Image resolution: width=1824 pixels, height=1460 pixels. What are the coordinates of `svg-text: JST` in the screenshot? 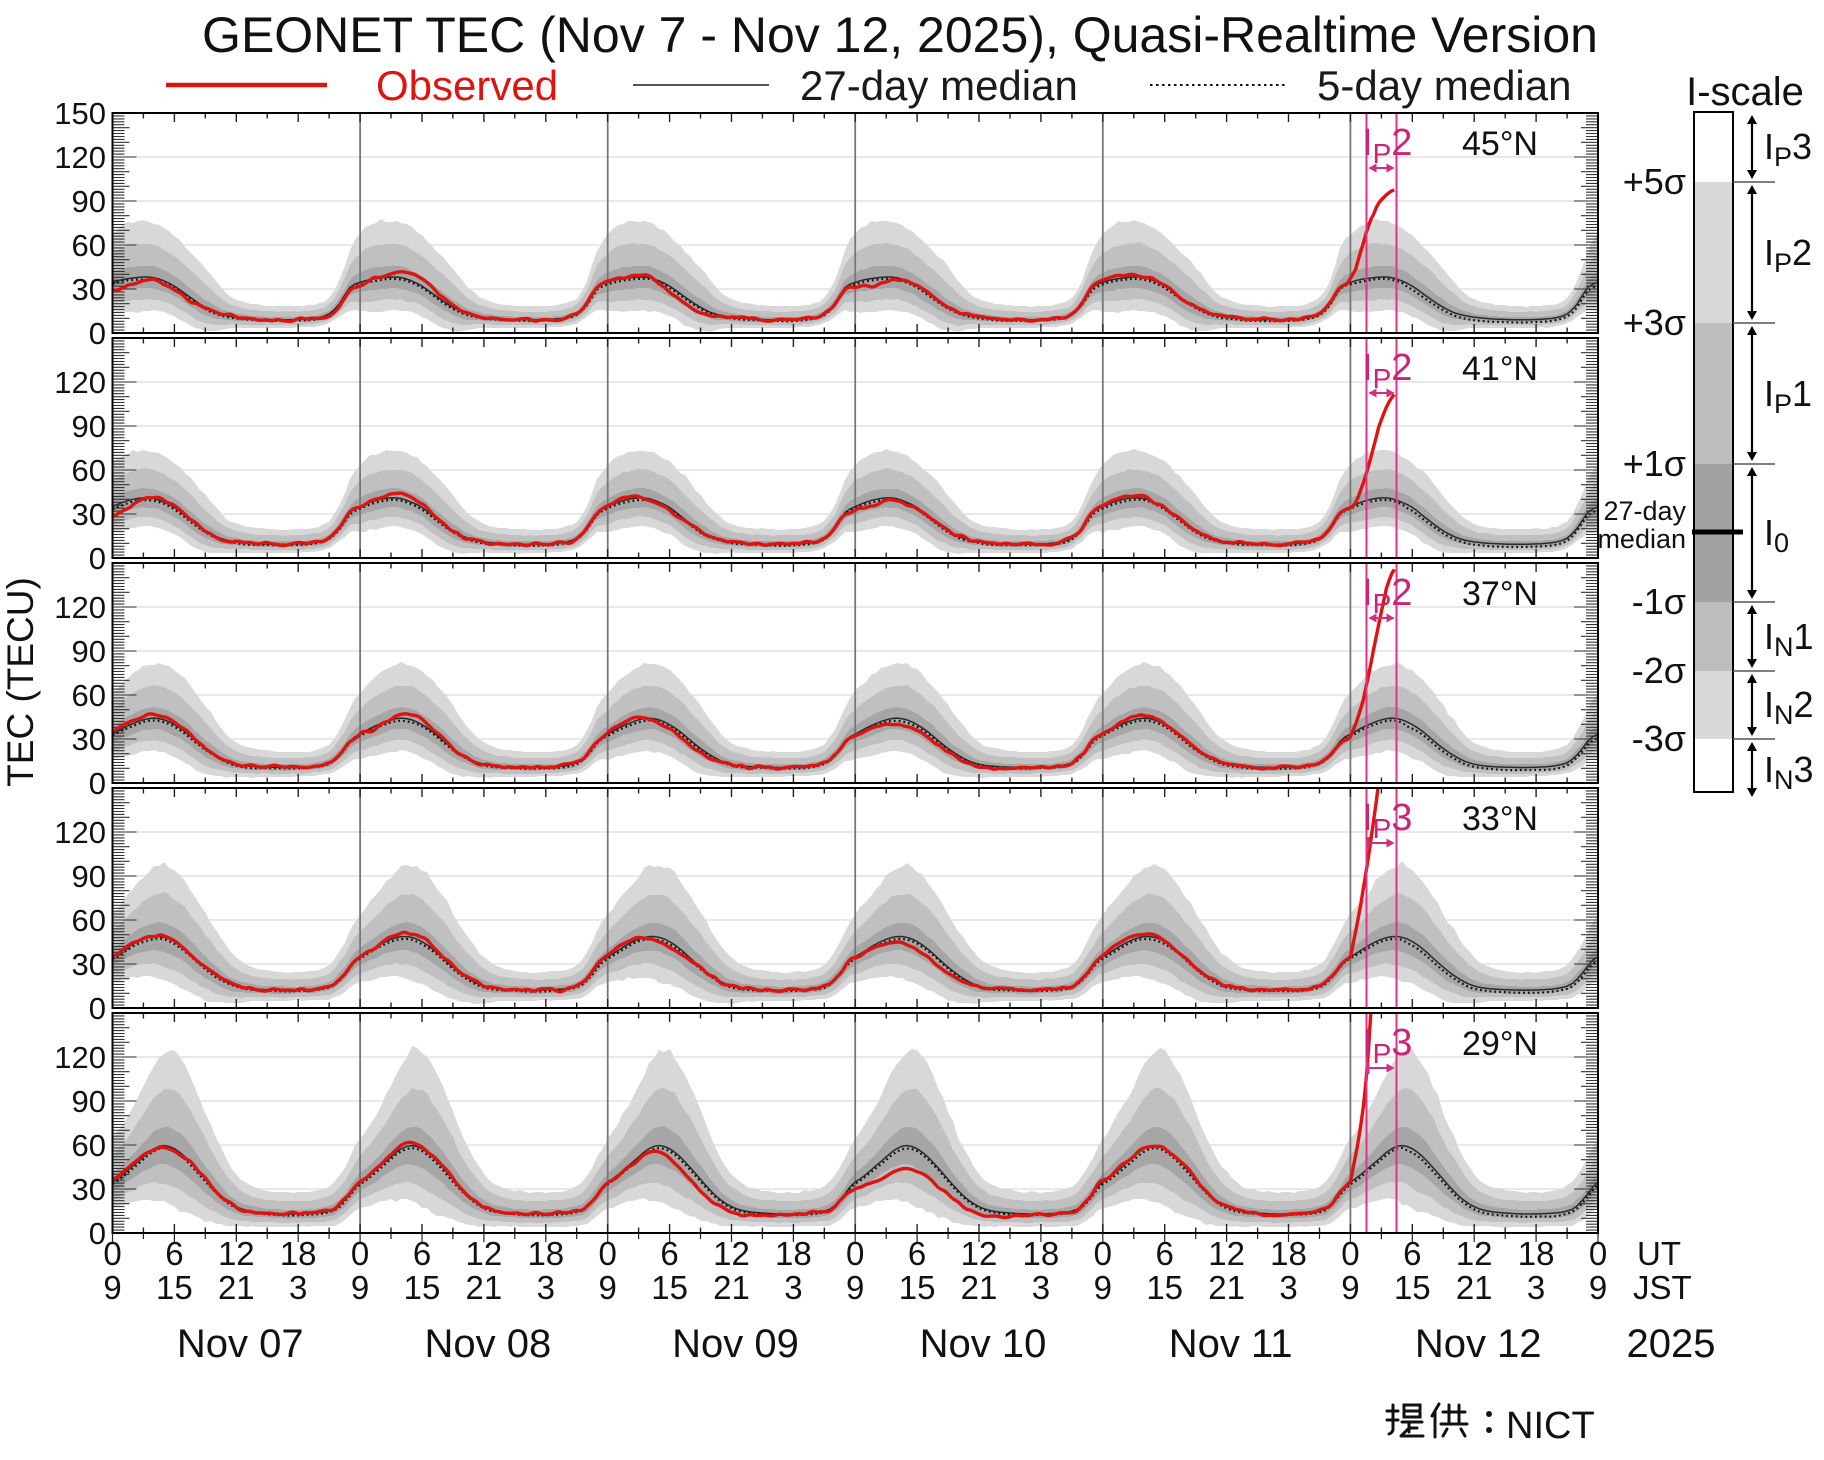 It's located at (1662, 1287).